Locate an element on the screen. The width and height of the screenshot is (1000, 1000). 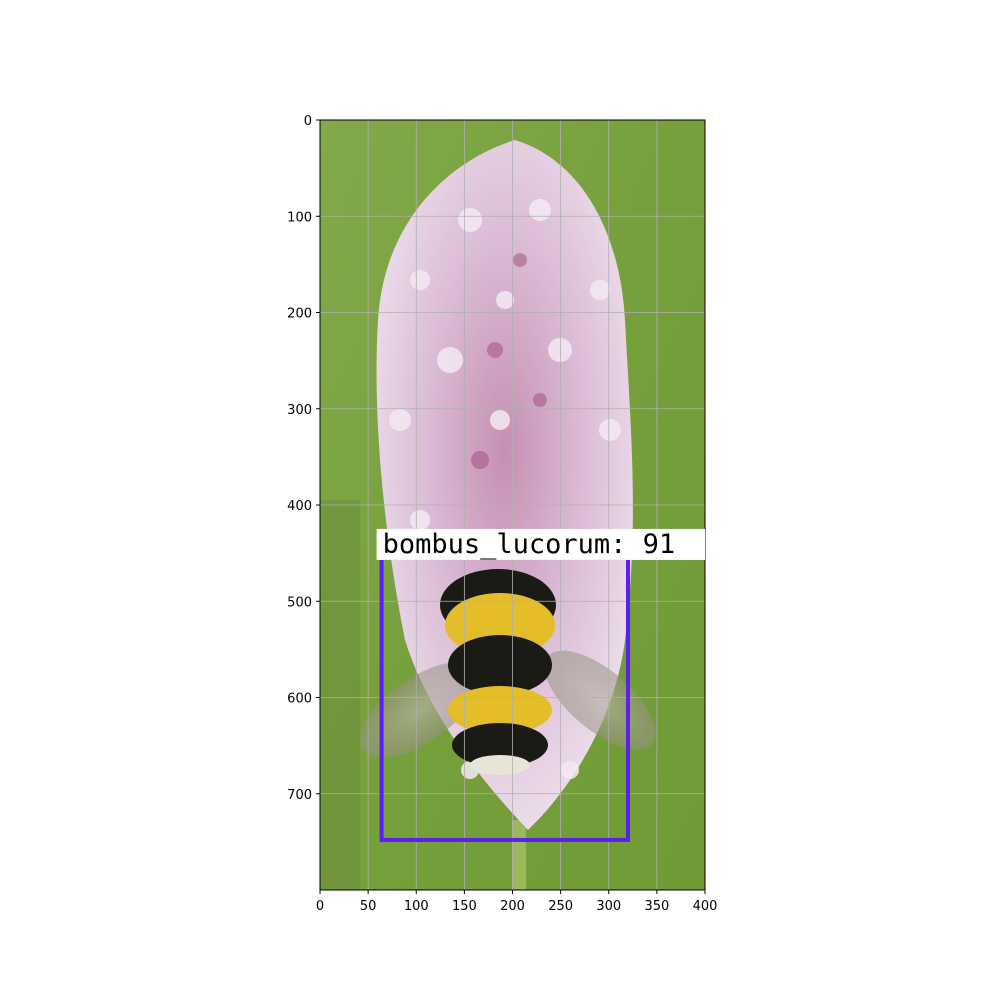
y-axis: 0 100 200 300 400 500 600 700 is located at coordinates (303, 458).